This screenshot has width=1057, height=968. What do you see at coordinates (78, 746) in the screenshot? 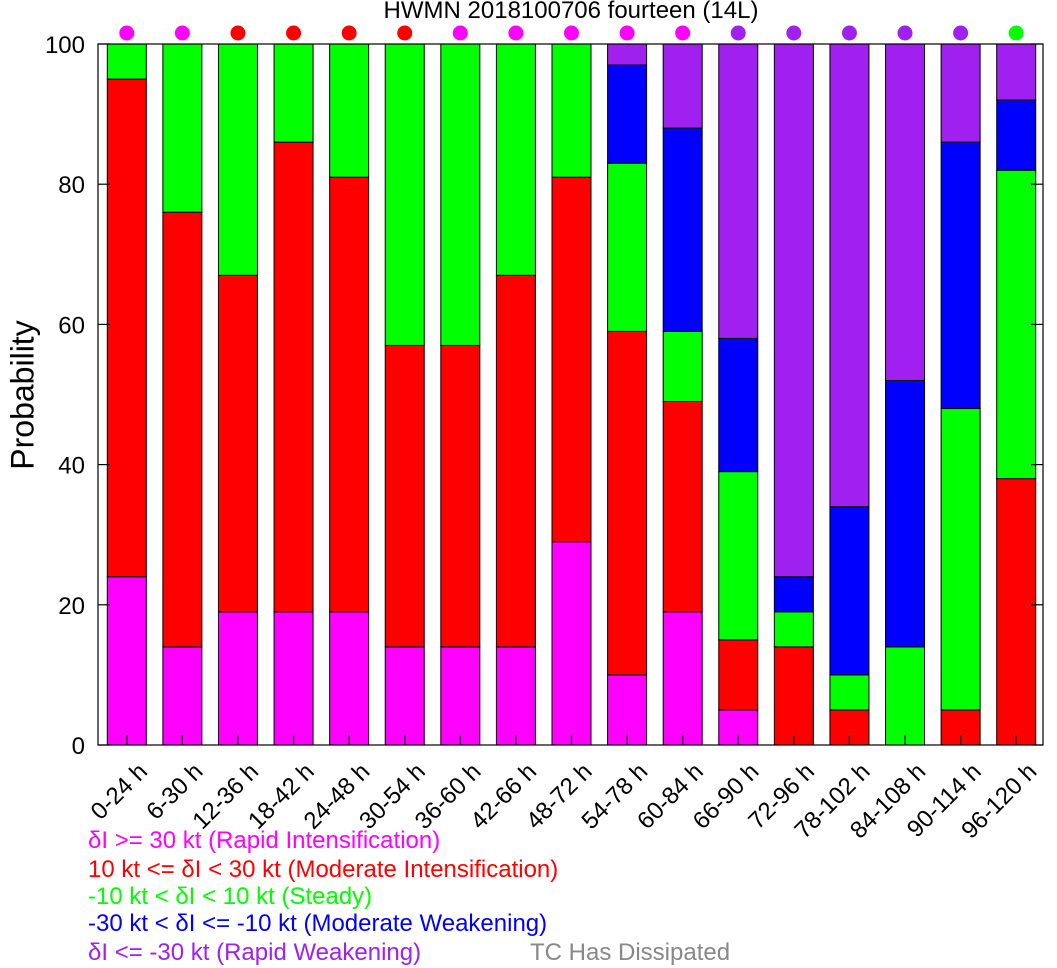
I see `y-tick-label: 0` at bounding box center [78, 746].